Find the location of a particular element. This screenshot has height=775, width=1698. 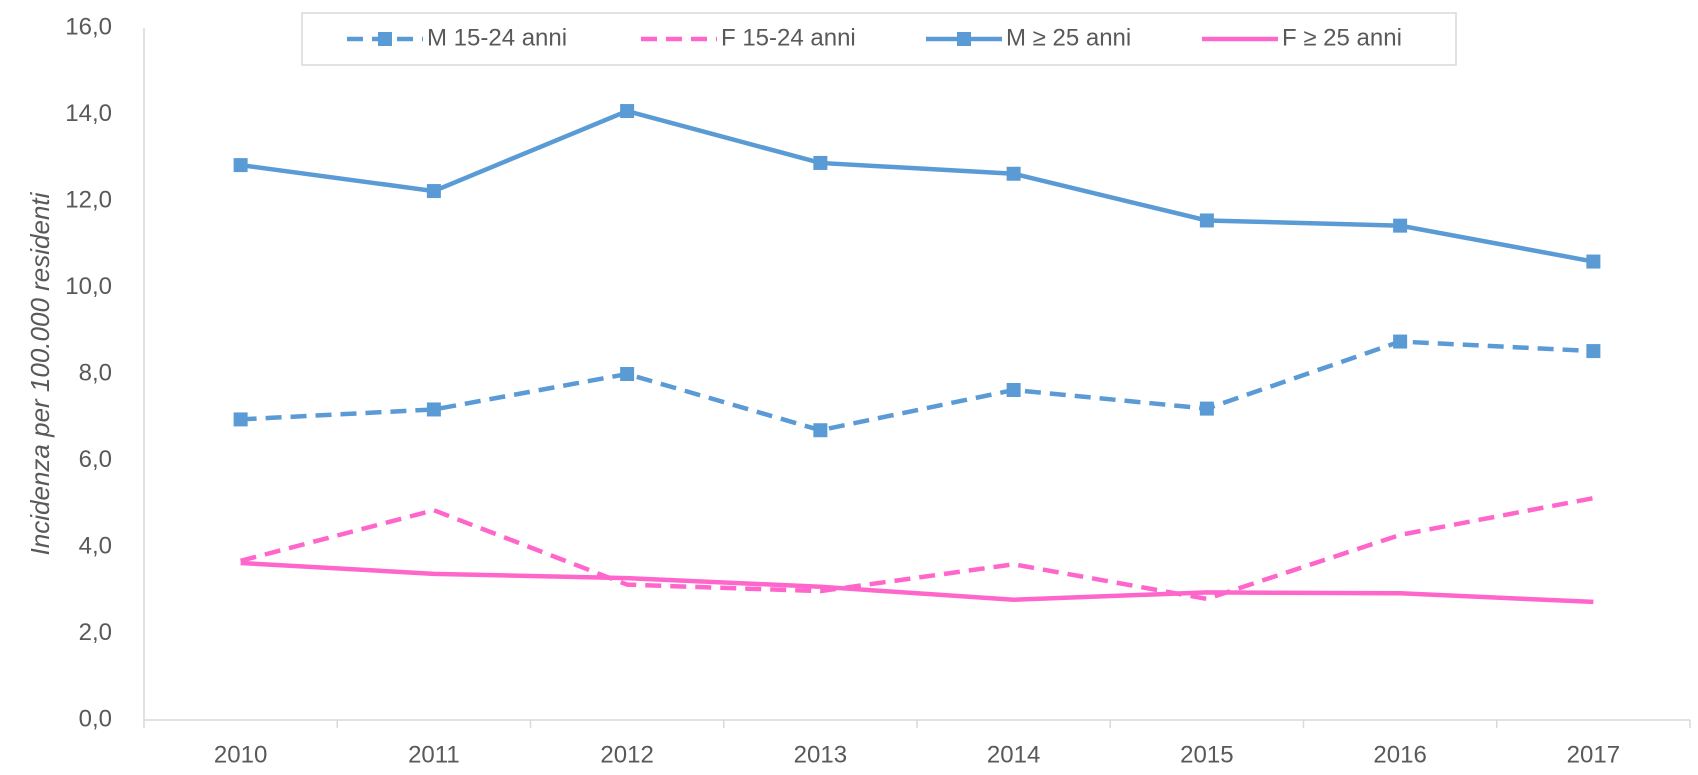

y-tick-label: 16,0 is located at coordinates (88, 26).